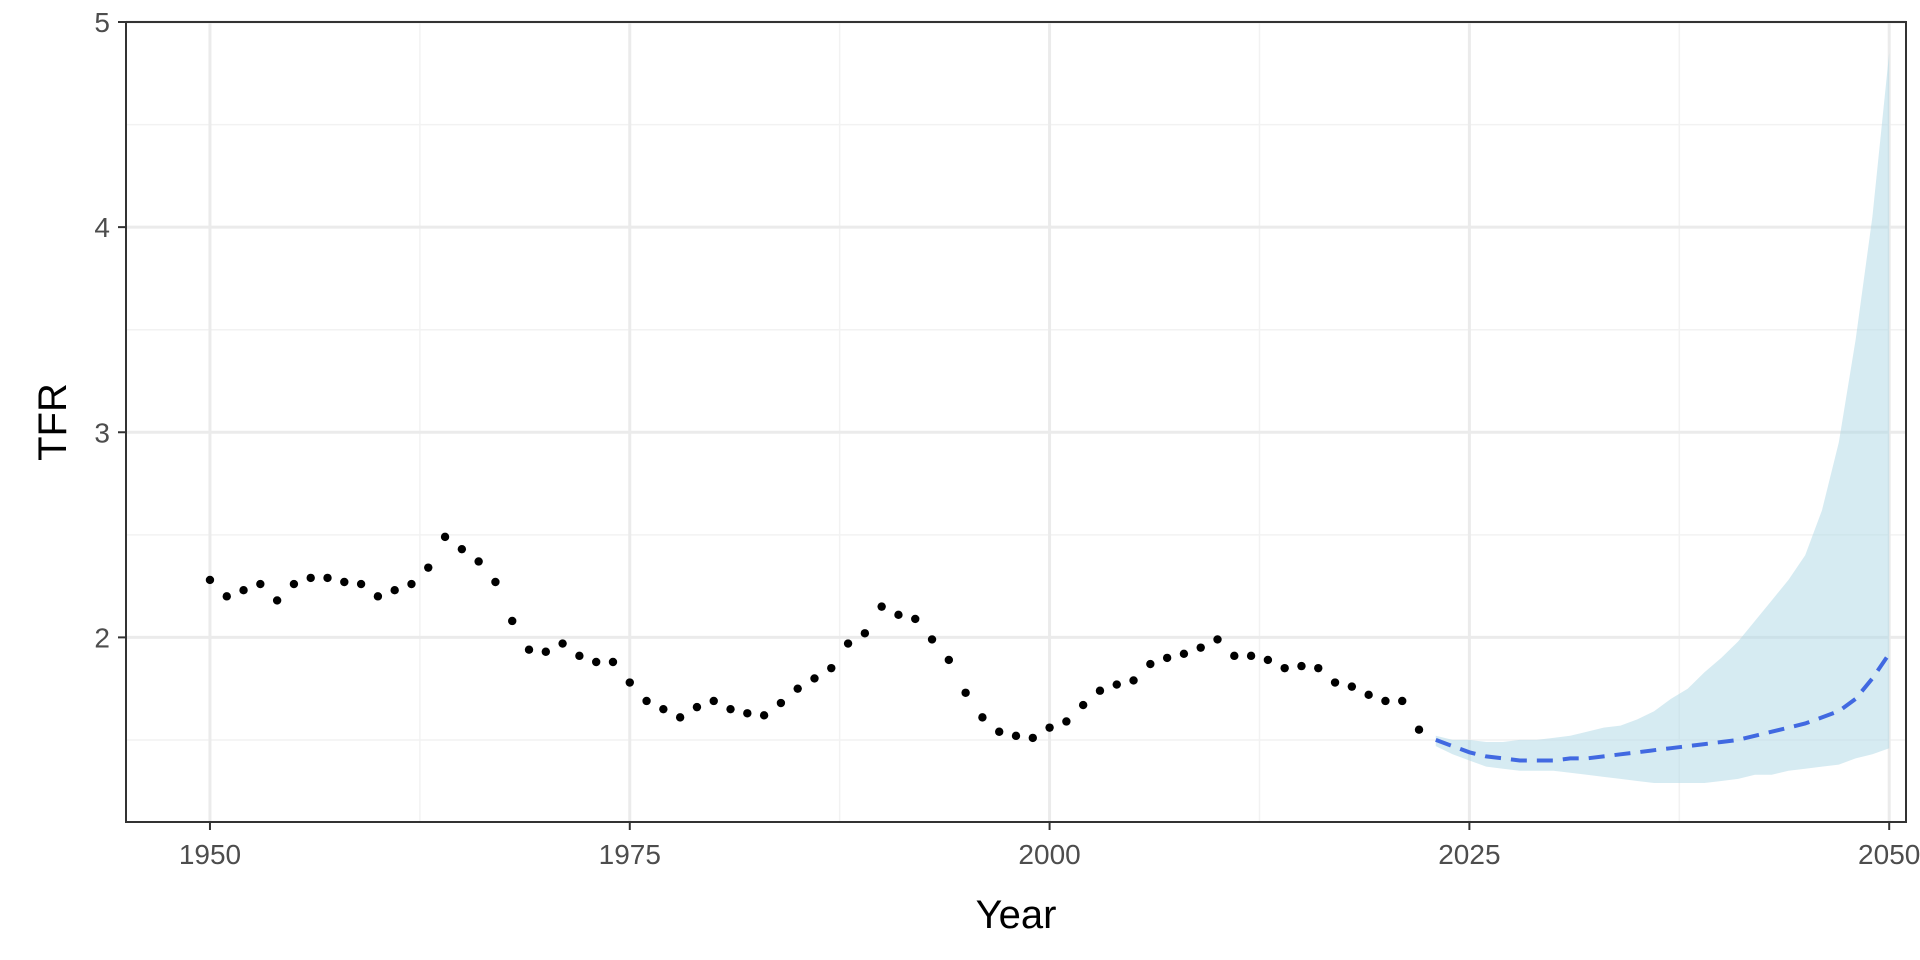 Image resolution: width=1920 pixels, height=960 pixels. I want to click on x-axis-title: Year, so click(1016, 915).